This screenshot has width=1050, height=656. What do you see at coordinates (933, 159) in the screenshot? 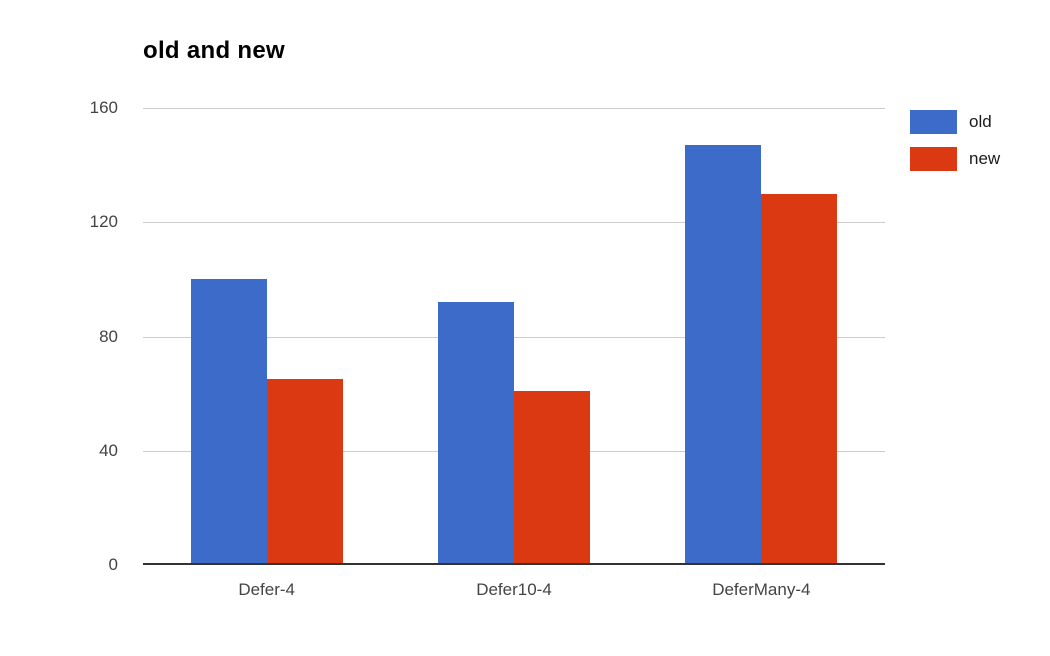
I see `legend-swatch-new` at bounding box center [933, 159].